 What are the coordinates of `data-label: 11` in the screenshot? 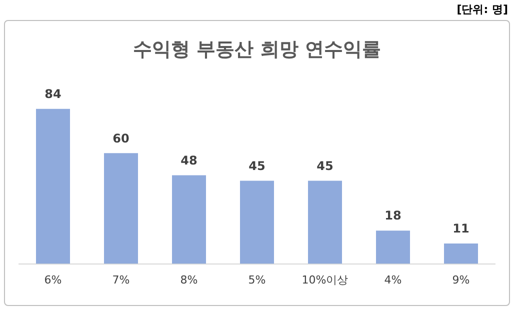 It's located at (461, 229).